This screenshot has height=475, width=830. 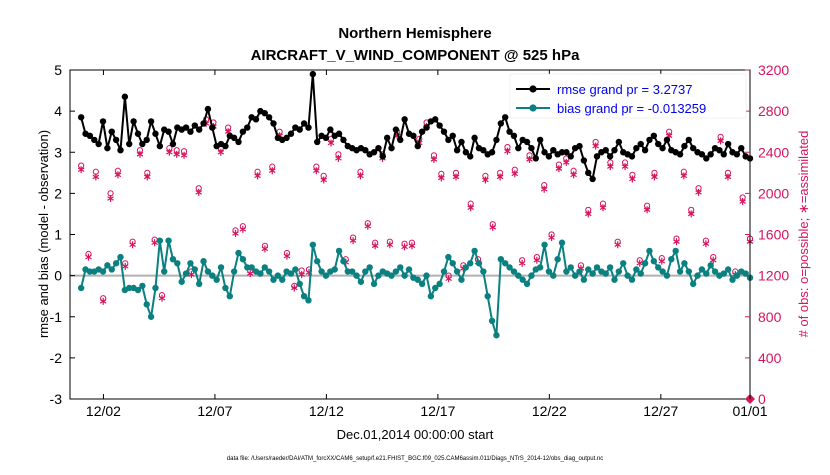 I want to click on y-tick-label: 3, so click(x=58, y=152).